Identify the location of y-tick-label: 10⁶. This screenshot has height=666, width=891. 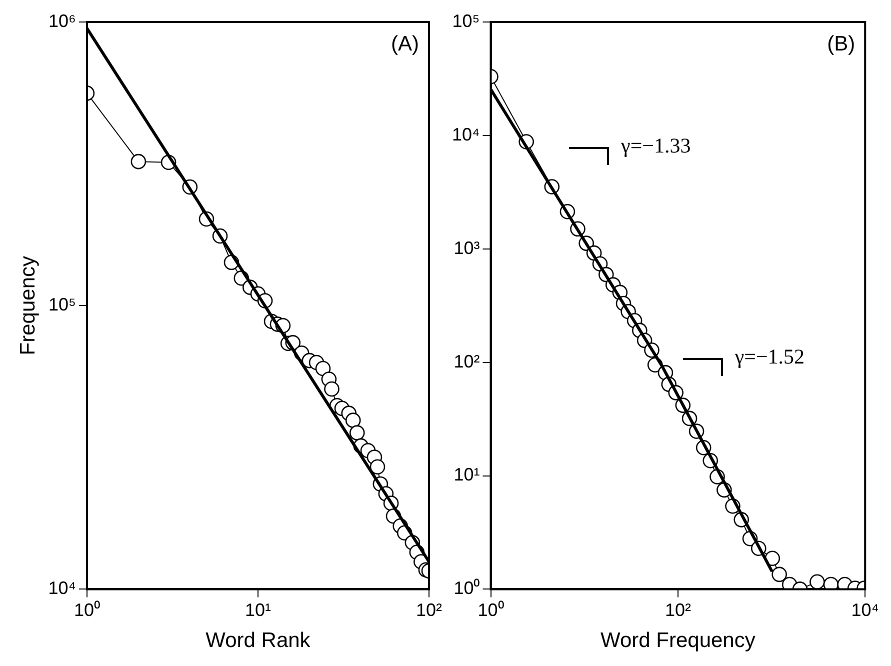
(62, 20).